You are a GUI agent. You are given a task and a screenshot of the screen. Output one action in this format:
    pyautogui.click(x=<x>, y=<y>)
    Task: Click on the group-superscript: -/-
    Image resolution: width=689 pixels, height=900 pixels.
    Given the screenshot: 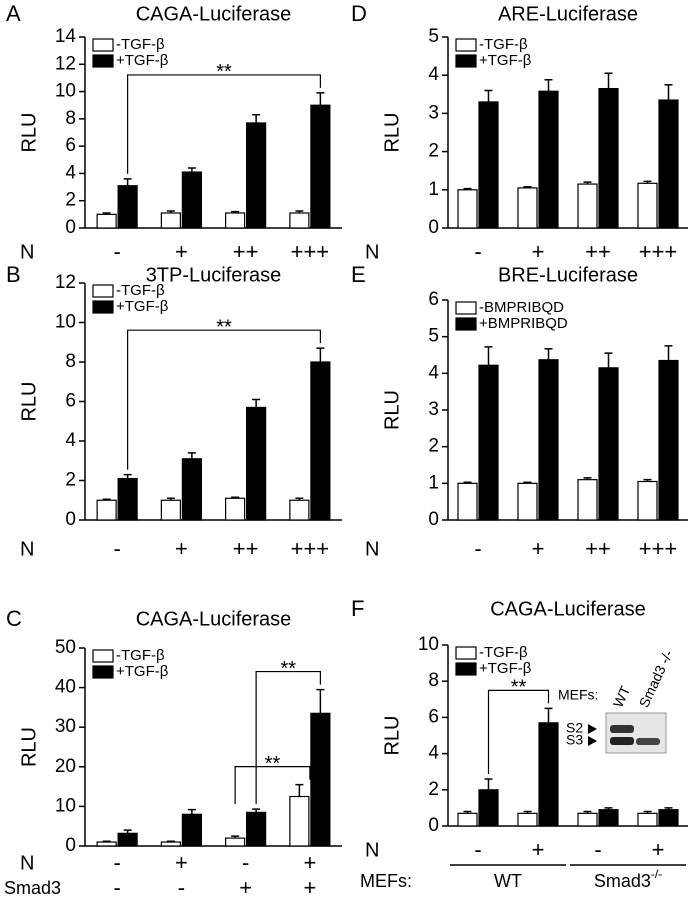 What is the action you would take?
    pyautogui.click(x=656, y=874)
    